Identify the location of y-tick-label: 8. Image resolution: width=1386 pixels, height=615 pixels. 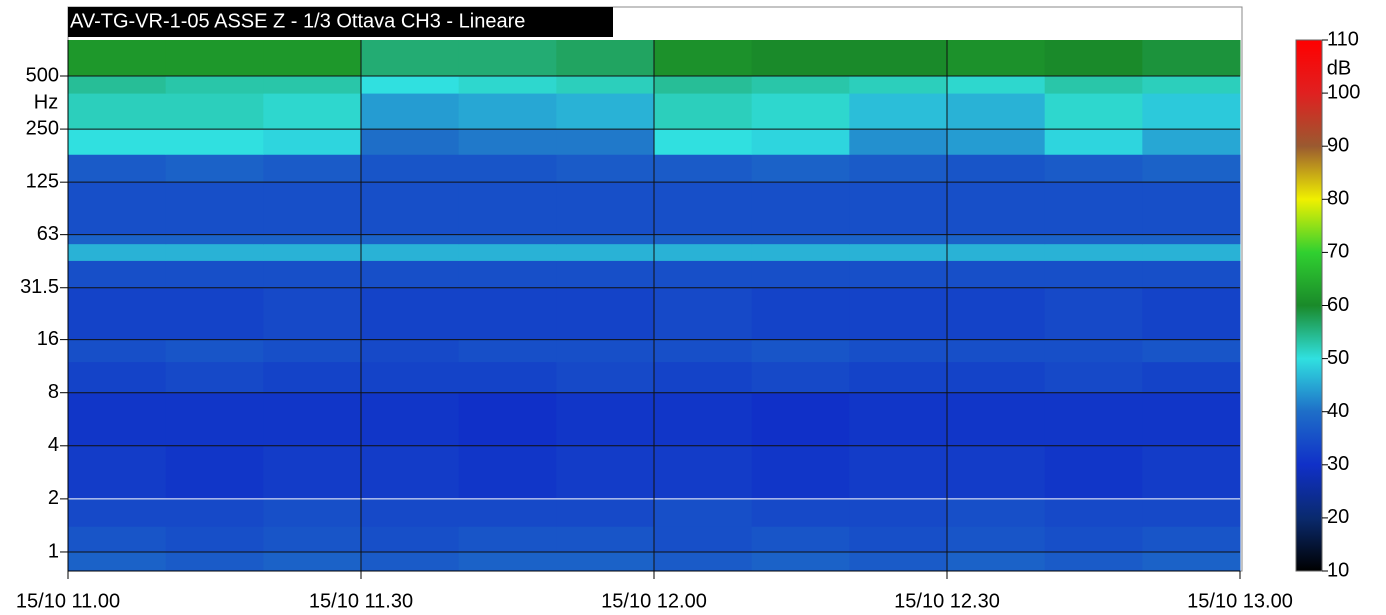
(53, 392).